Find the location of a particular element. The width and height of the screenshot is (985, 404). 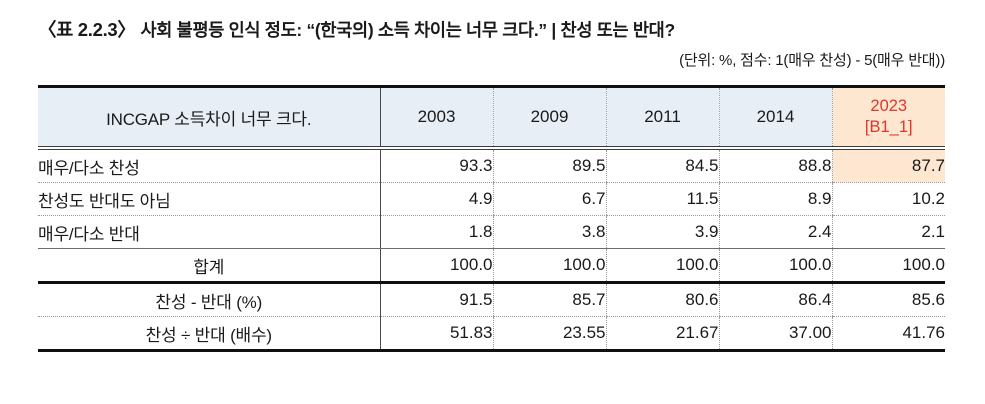

table-row-agree: 매우/다소 찬성 93.3 89.5 84.5 88.8 87.7 is located at coordinates (491, 165).